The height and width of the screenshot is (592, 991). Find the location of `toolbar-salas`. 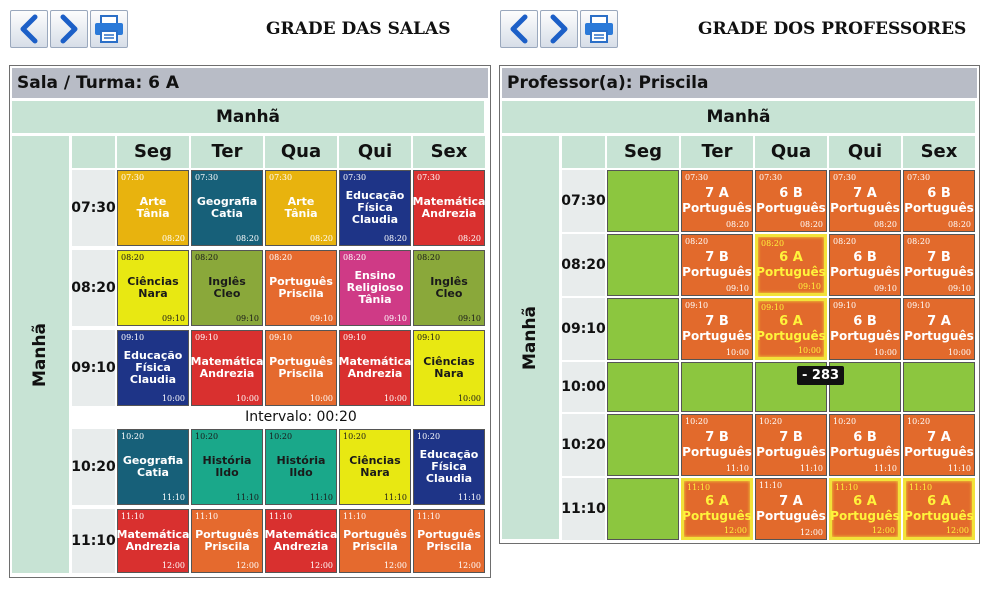

toolbar-salas is located at coordinates (70, 30).